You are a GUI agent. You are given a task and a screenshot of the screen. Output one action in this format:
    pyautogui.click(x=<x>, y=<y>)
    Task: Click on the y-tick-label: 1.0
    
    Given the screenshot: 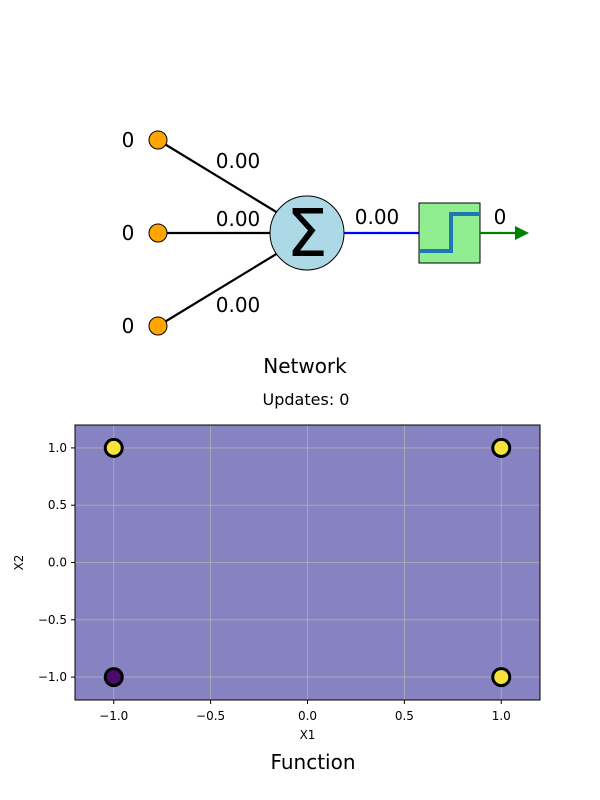 What is the action you would take?
    pyautogui.click(x=57, y=448)
    